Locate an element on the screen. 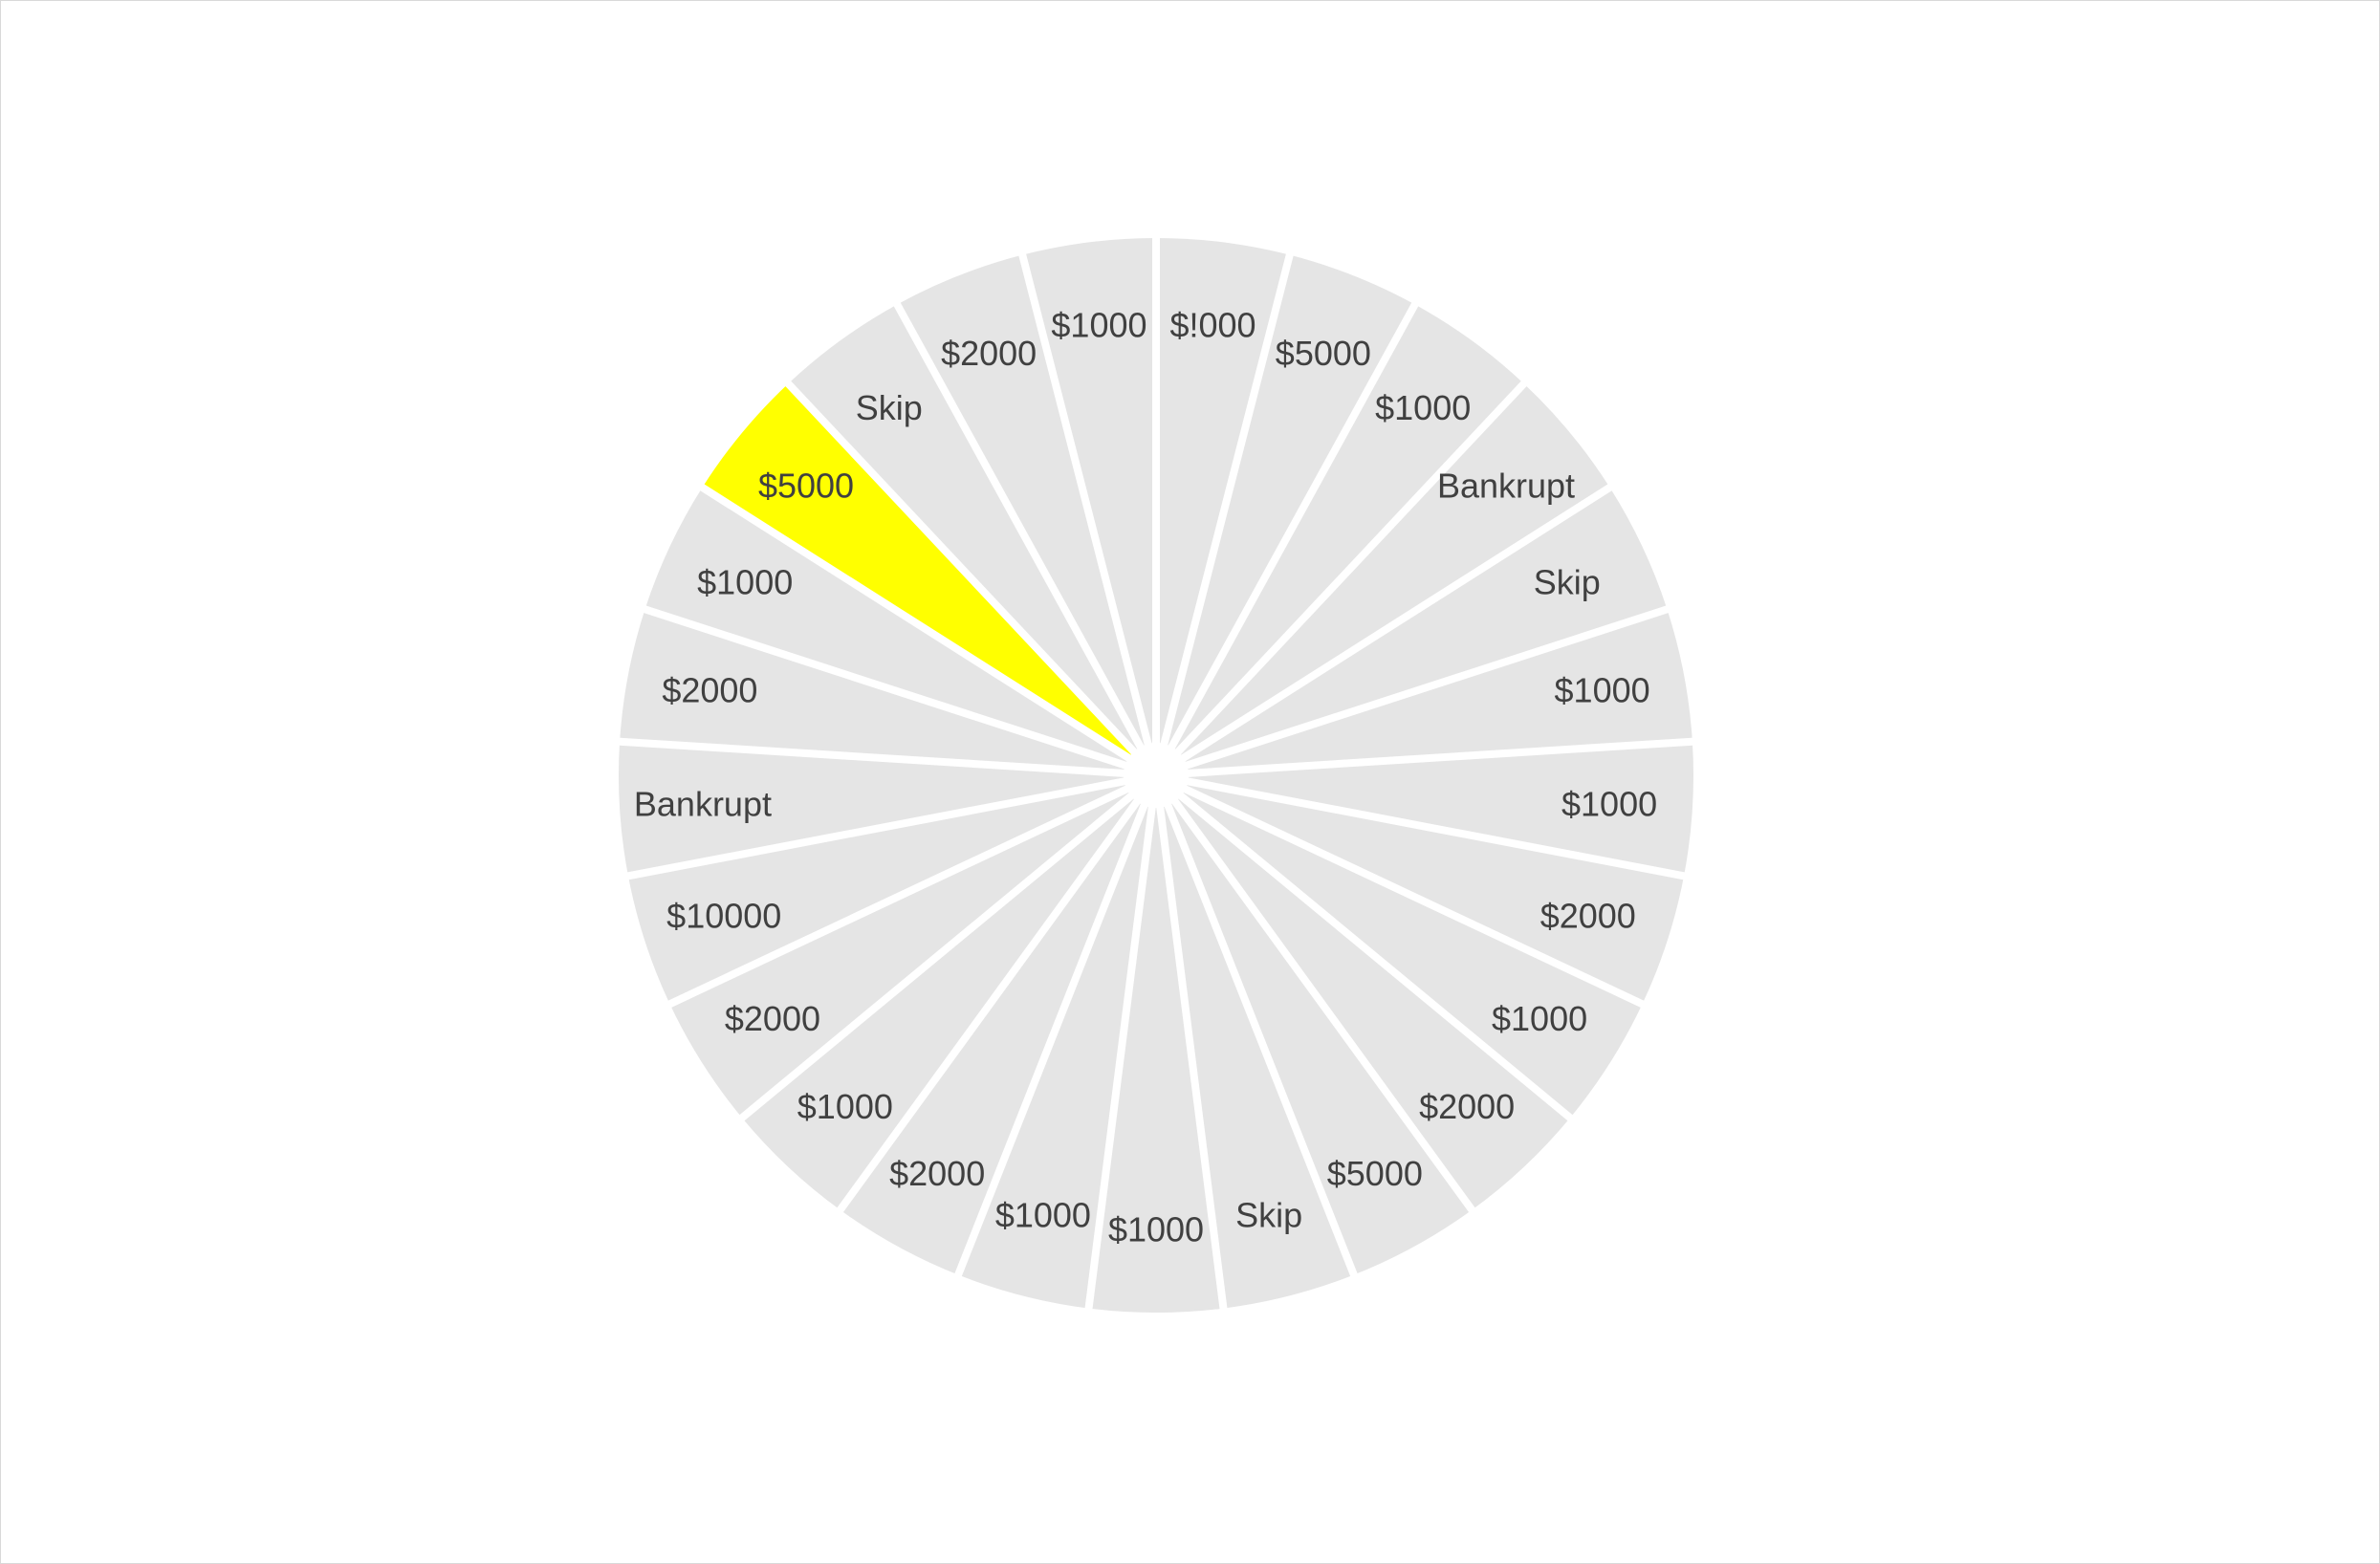  wheel-segment-label: $10000 is located at coordinates (723, 915).